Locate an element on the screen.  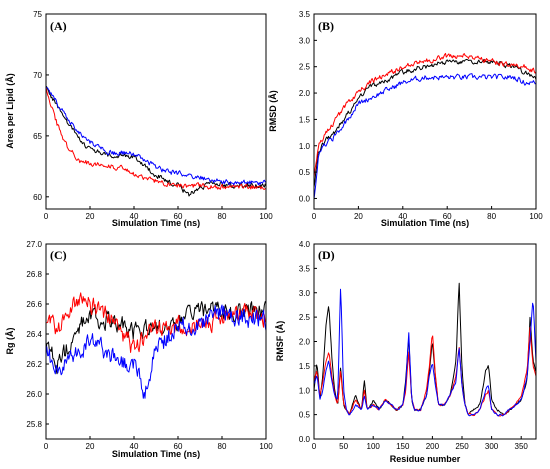
panel-c-x-tick-label: 20 is located at coordinates (90, 446).